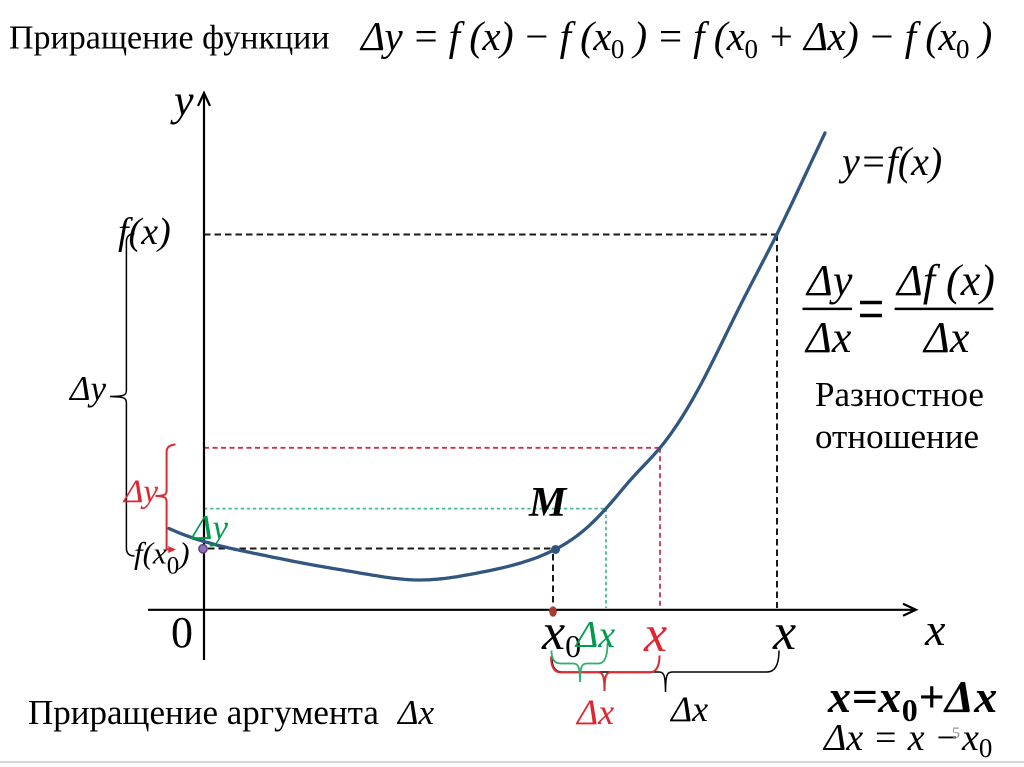  Describe the element at coordinates (899, 394) in the screenshot. I see `svg-text: Разностное` at that location.